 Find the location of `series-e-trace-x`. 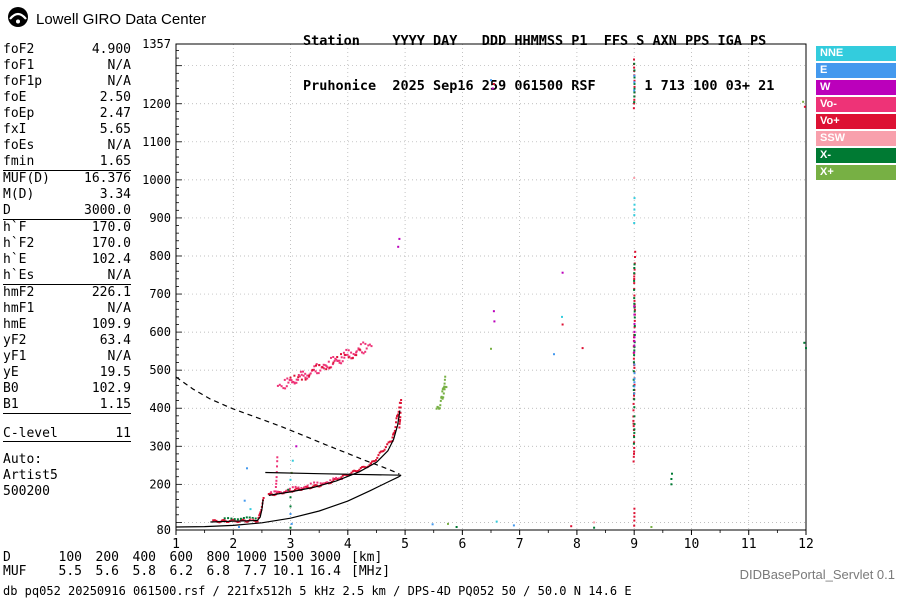

series-e-trace-x is located at coordinates (240, 518).